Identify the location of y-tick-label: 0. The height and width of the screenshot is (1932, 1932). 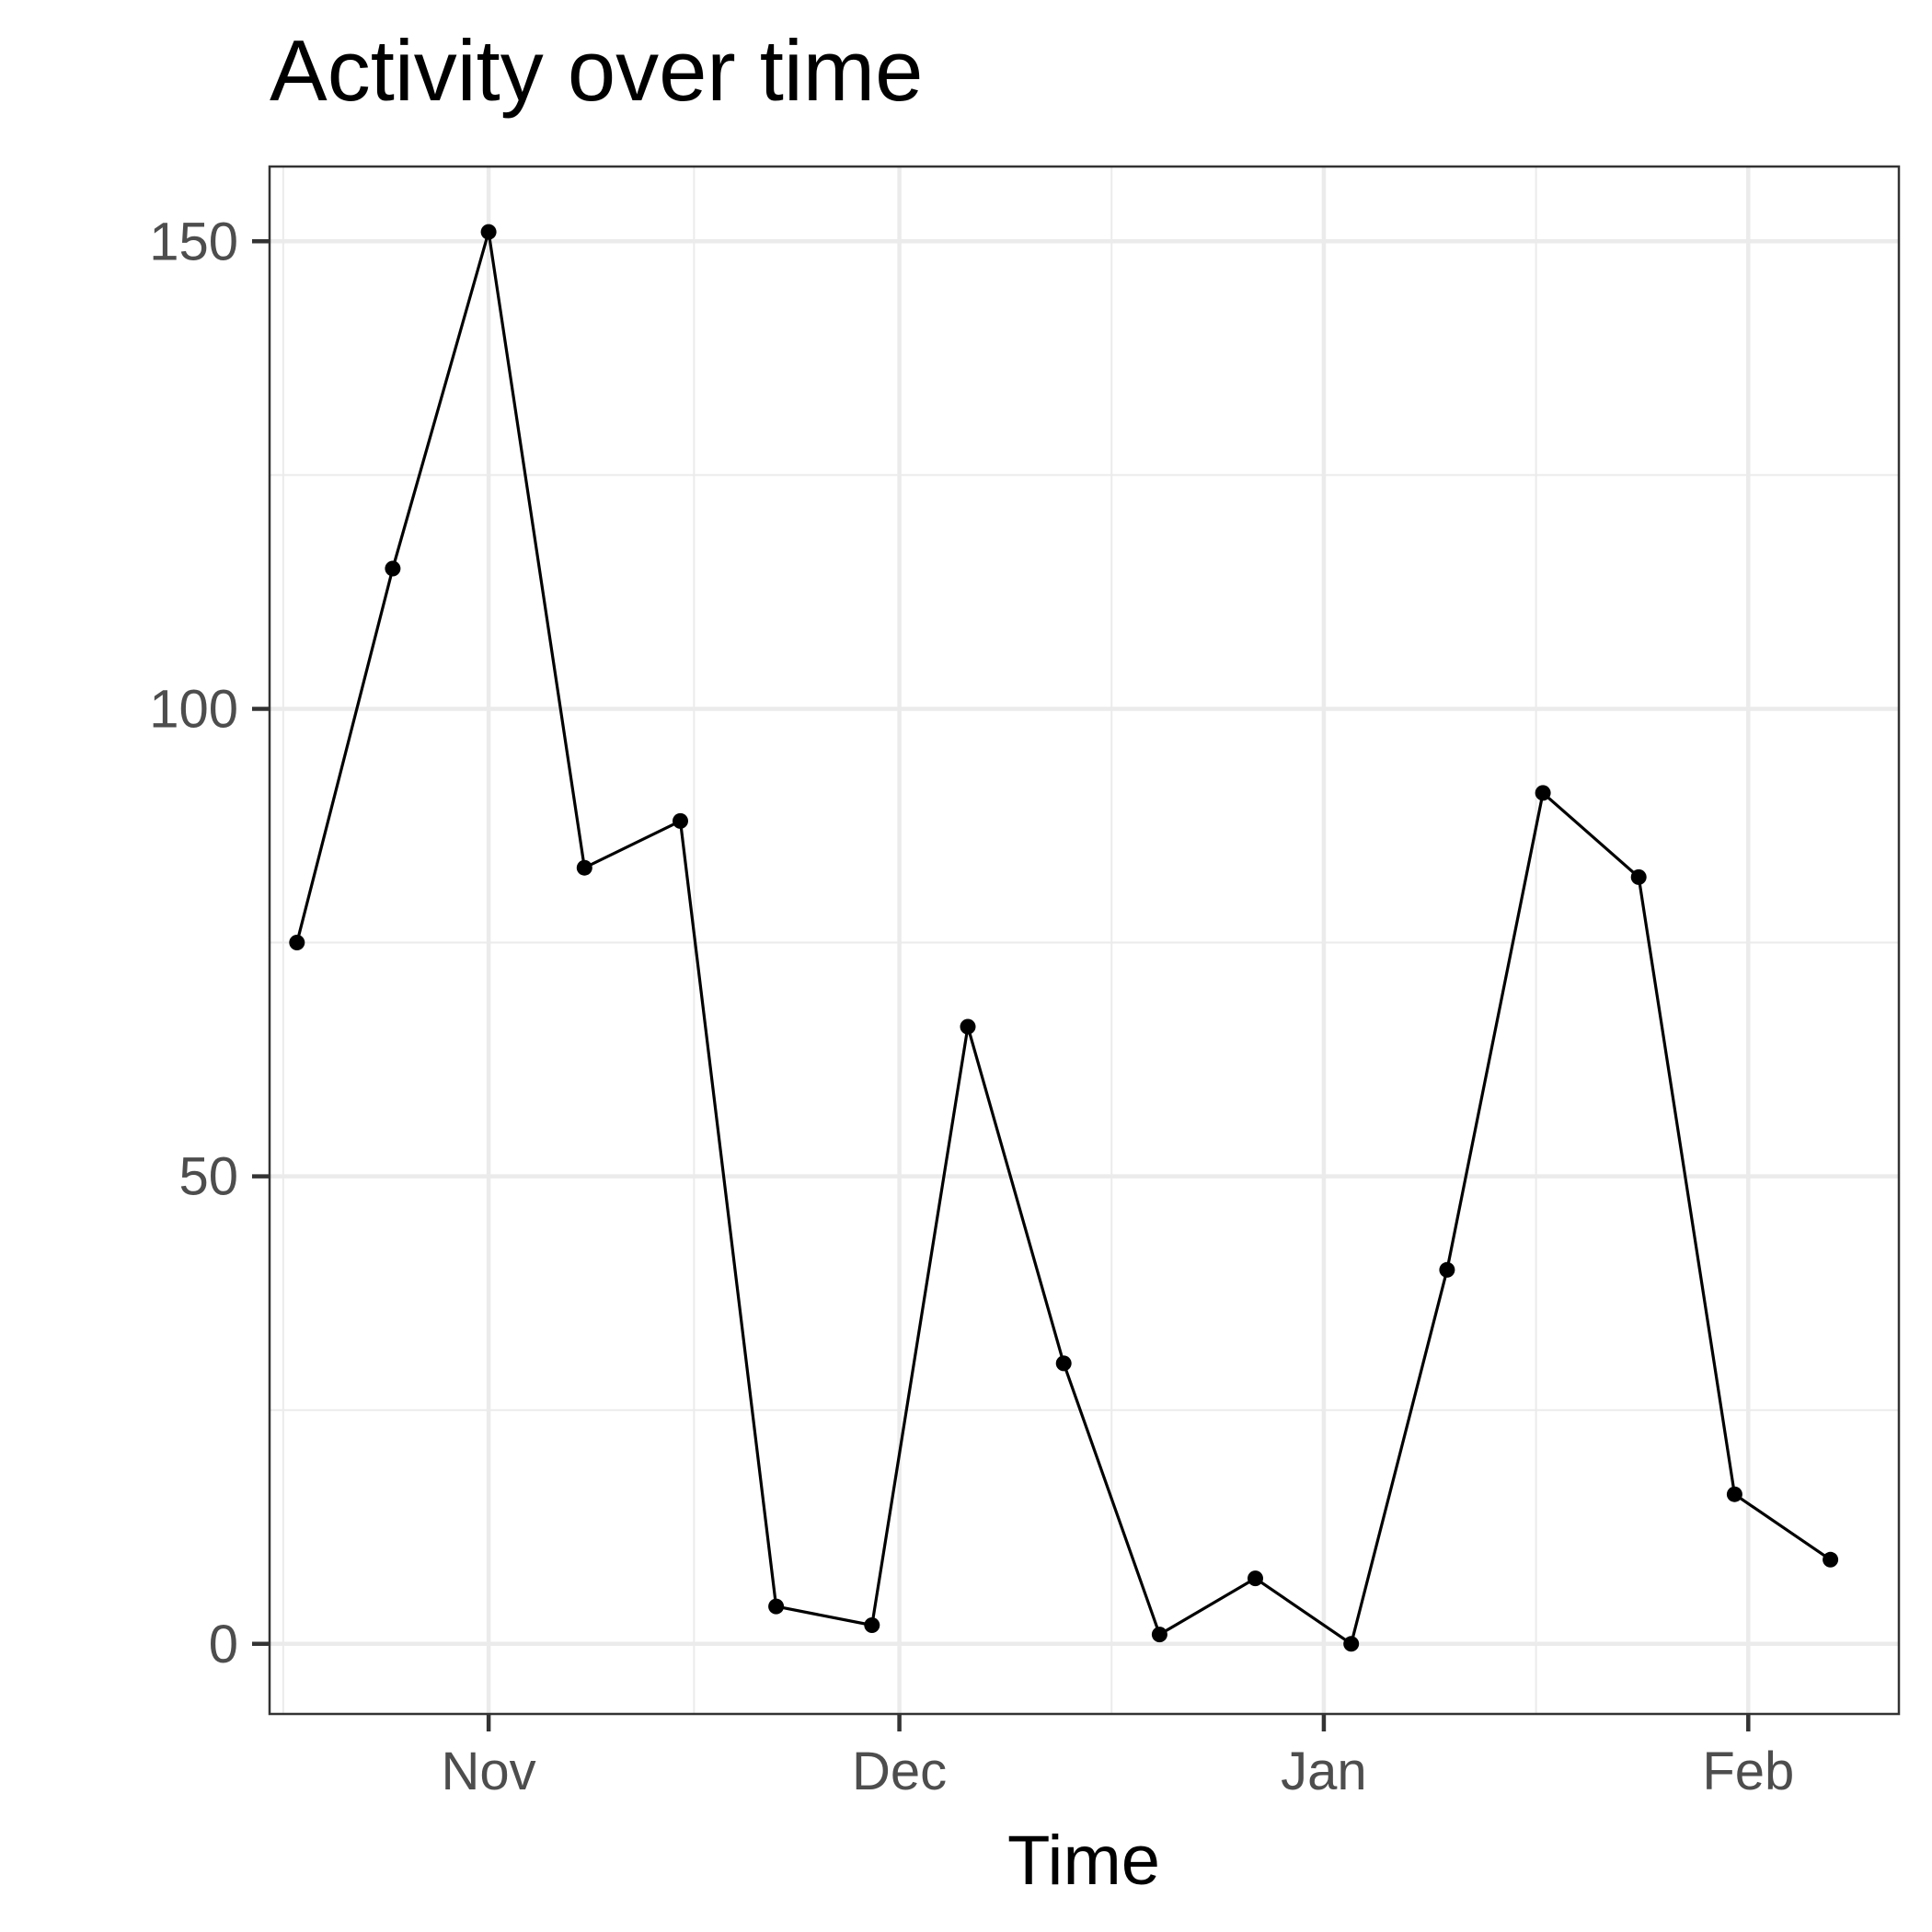
(223, 1644).